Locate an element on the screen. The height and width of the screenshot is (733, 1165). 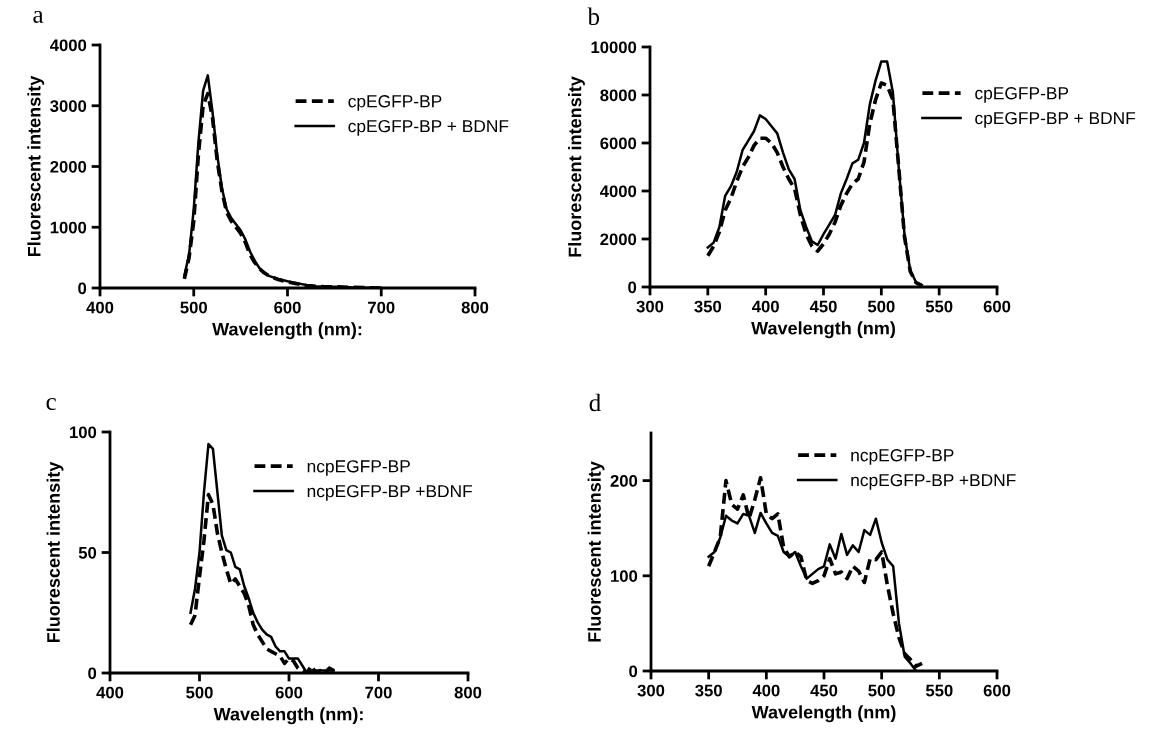
y-tick-label: 50 is located at coordinates (87, 552).